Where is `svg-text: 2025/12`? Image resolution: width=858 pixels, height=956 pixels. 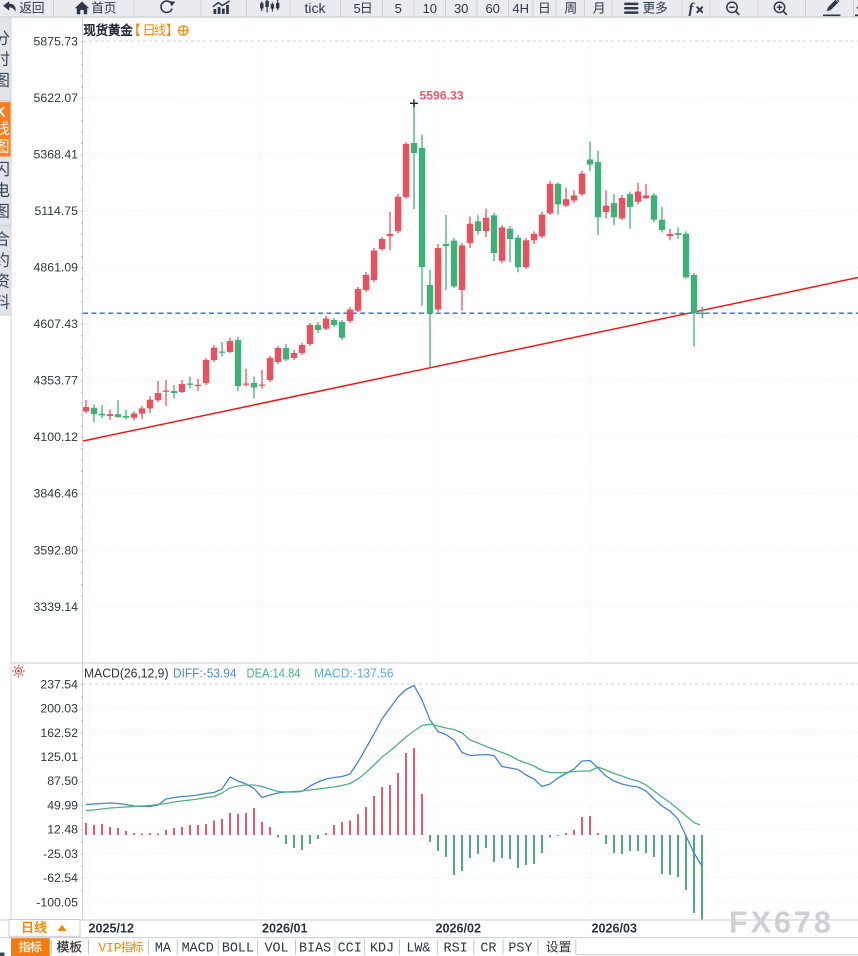
svg-text: 2025/12 is located at coordinates (112, 929).